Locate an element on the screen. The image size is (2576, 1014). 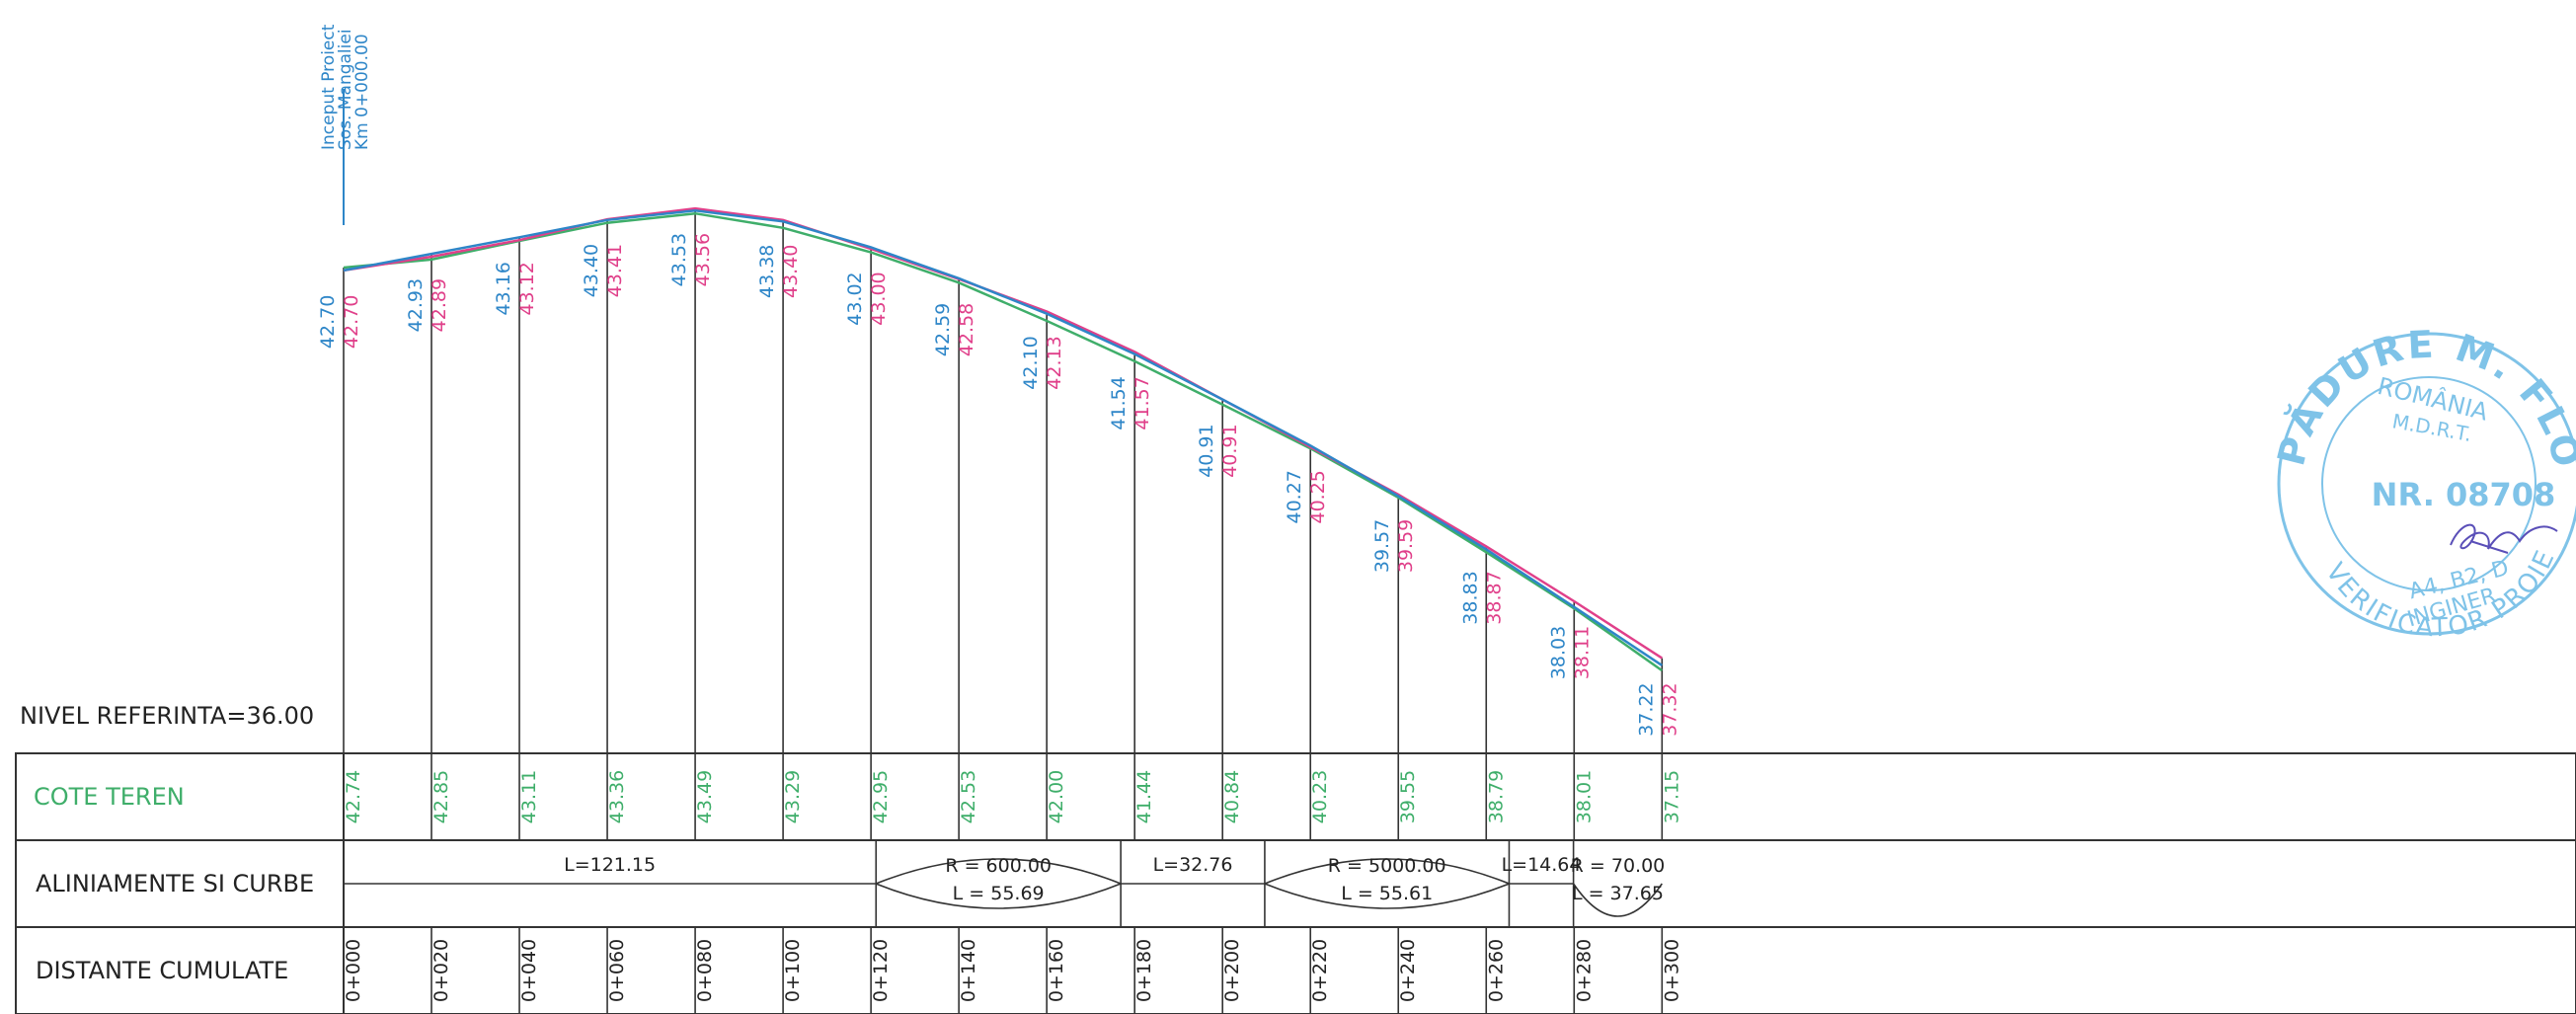
red-elevation-label: 37.32 is located at coordinates (1669, 709).